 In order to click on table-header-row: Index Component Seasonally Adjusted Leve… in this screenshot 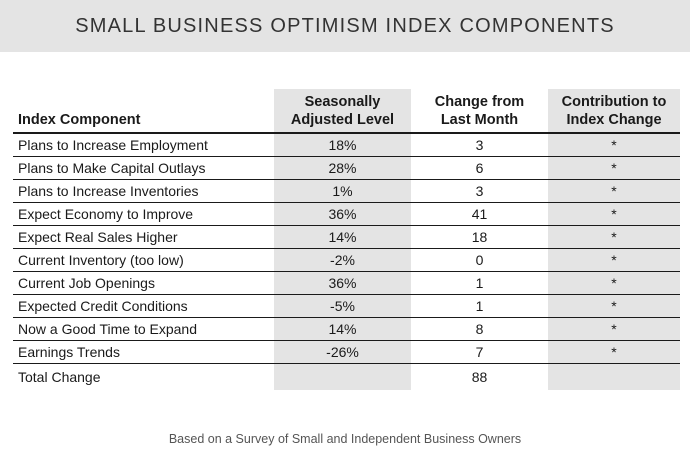, I will do `click(346, 111)`.